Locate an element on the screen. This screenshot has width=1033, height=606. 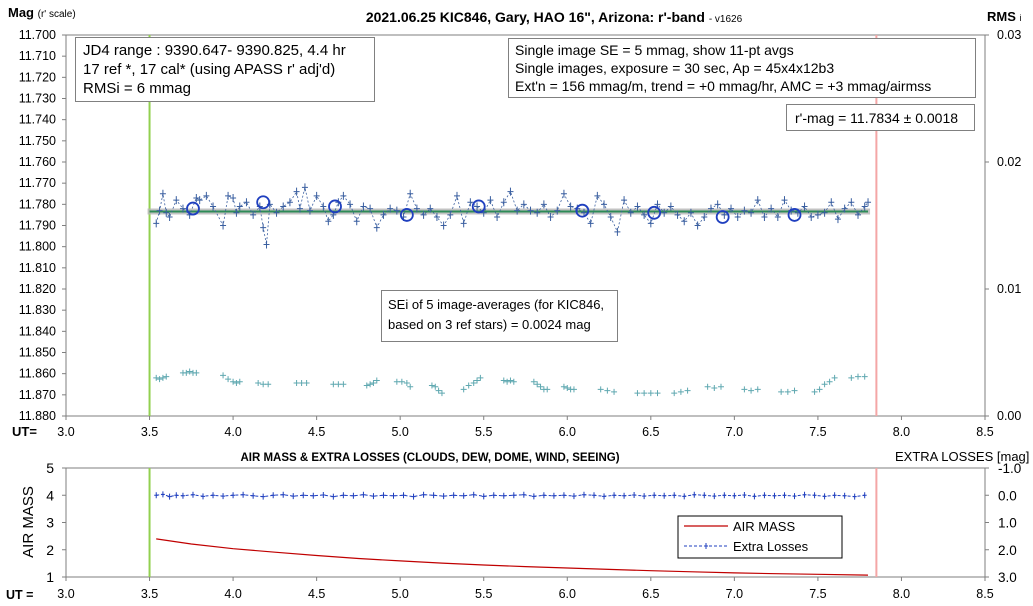
rmag-result-text: r'-mag = 11.7834 ± 0.0018 is located at coordinates (877, 118).